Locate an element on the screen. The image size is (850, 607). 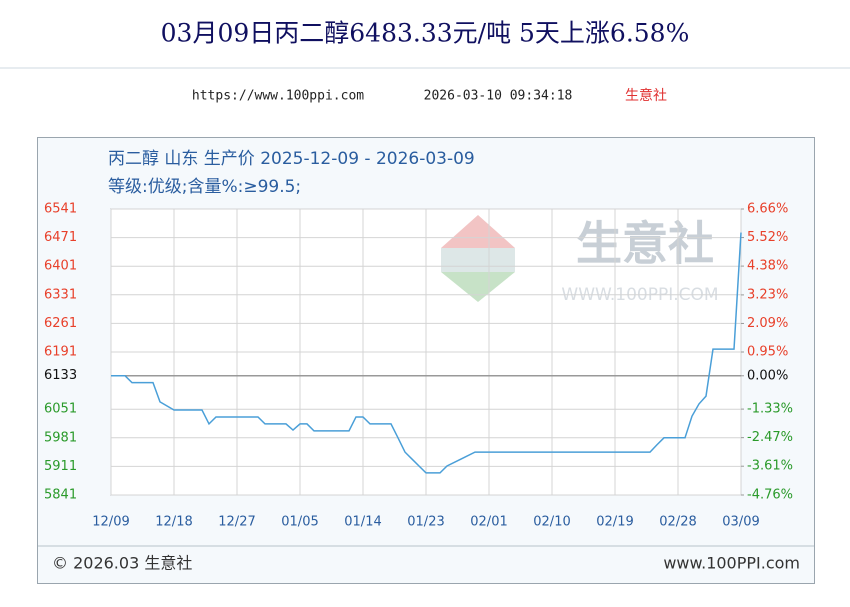
x-tick-label: 03/09 is located at coordinates (740, 522).